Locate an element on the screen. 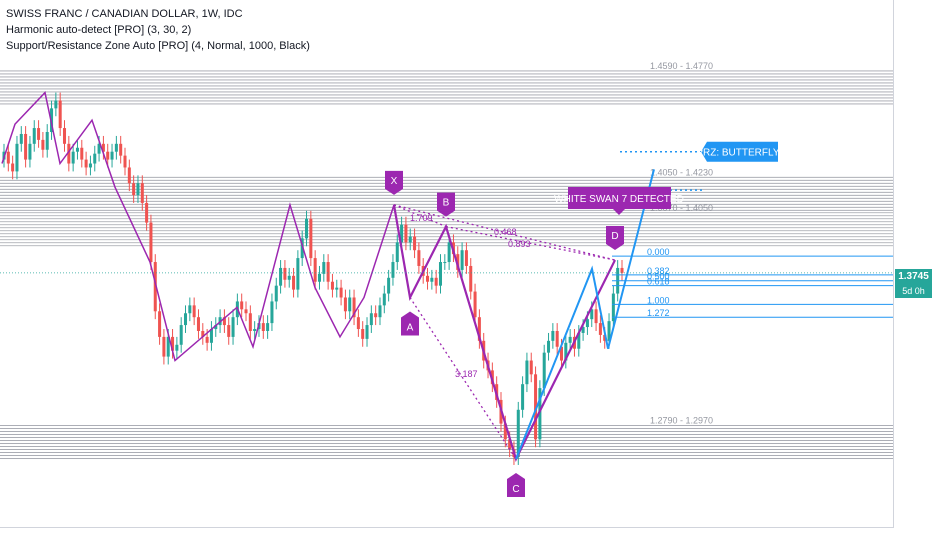  pattern-detected-callout is located at coordinates (619, 201).